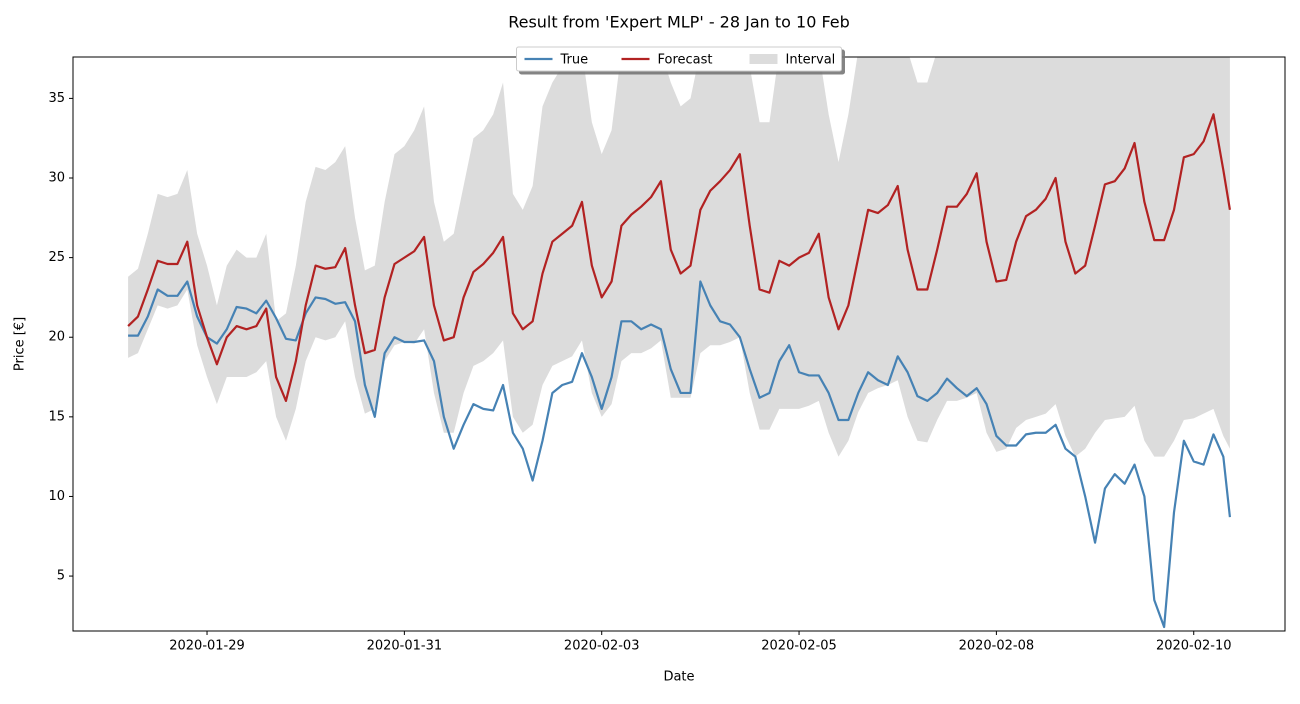  I want to click on x-tick-label: 2020-02-05, so click(799, 646).